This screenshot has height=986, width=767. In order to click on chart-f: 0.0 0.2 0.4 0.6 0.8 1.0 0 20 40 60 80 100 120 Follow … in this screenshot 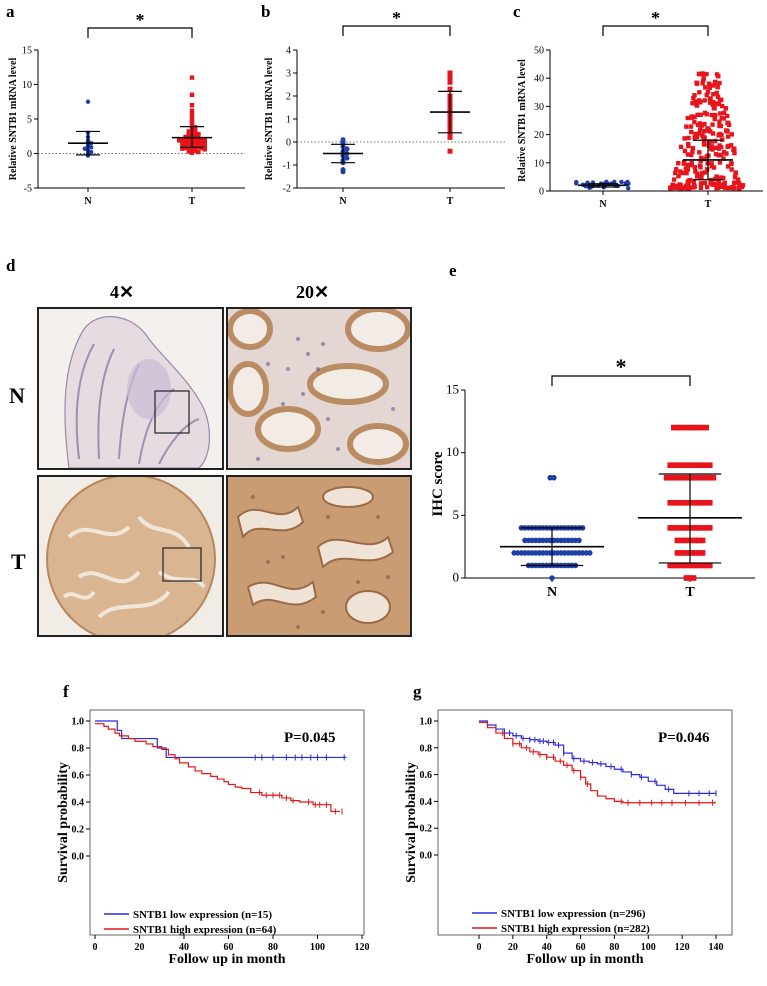, I will do `click(213, 838)`.